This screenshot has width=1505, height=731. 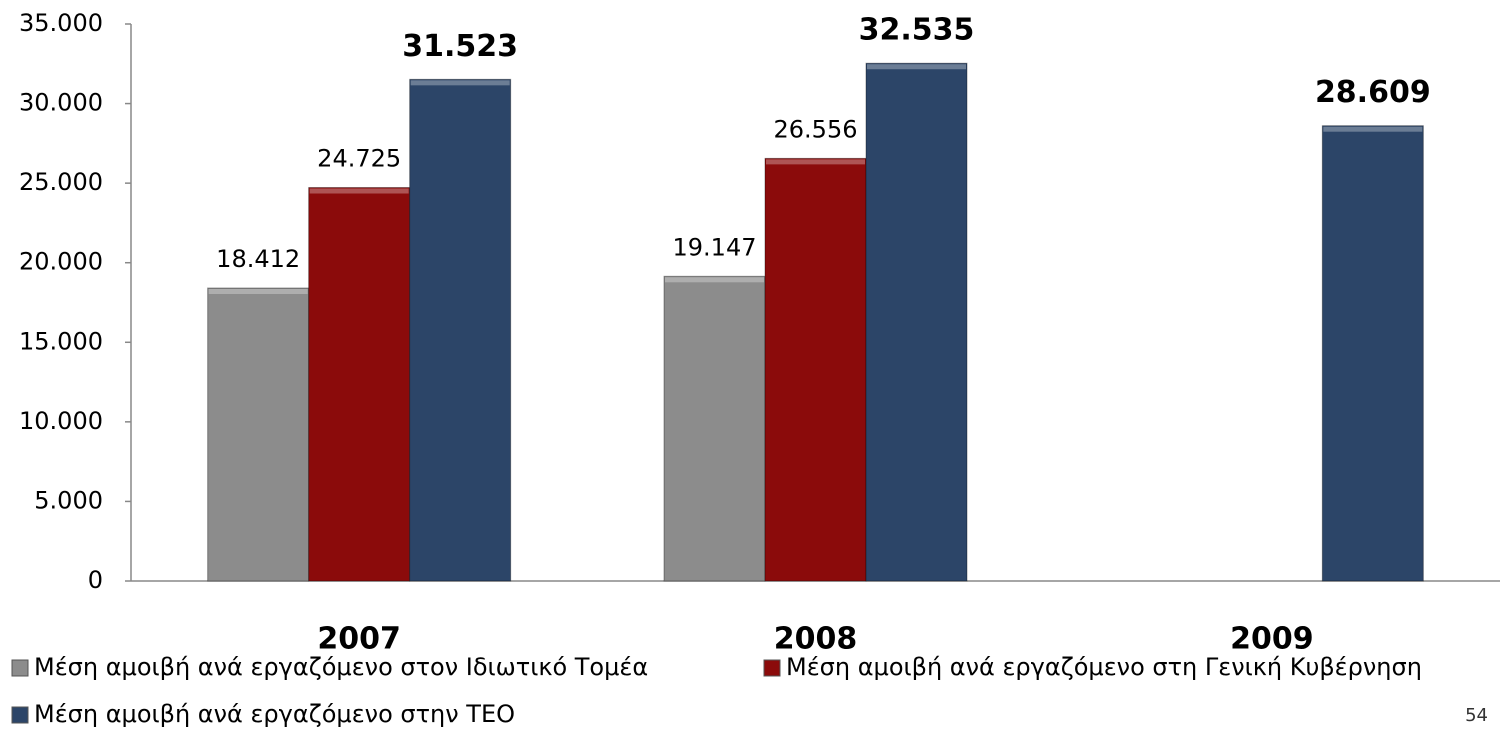 I want to click on y-tick-label: 5.000, so click(x=68, y=500).